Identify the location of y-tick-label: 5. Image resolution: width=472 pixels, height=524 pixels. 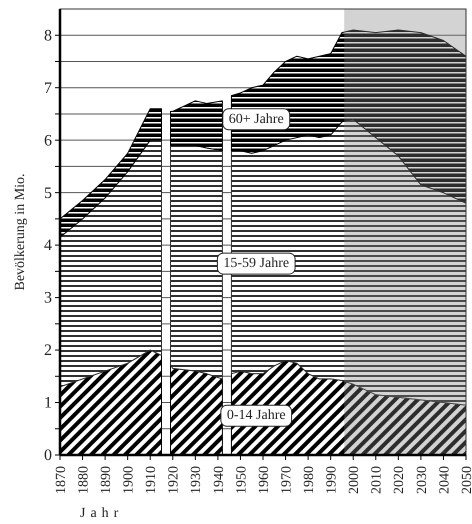
(48, 193).